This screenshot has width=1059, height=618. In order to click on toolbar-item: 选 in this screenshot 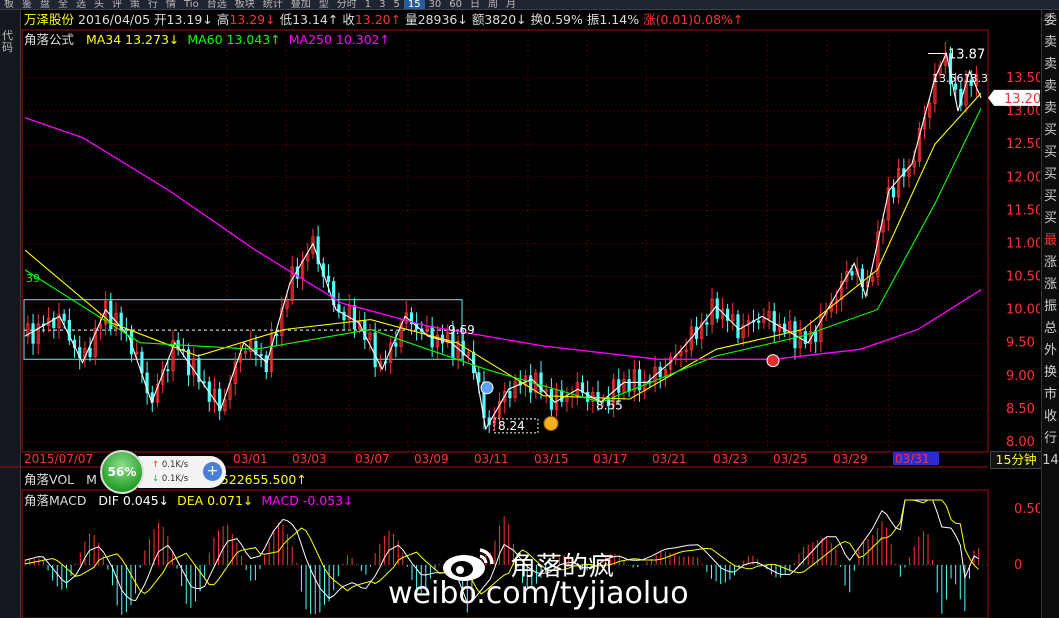, I will do `click(81, 5)`.